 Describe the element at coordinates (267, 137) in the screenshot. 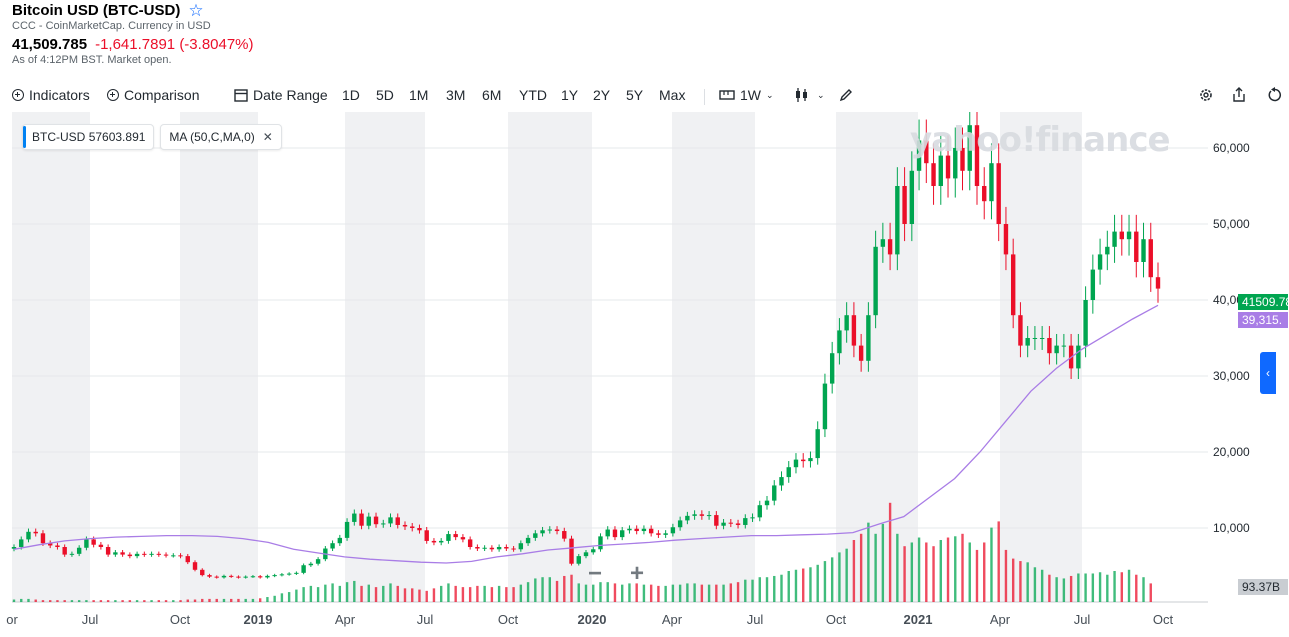

I see `close-icon: ✕` at that location.